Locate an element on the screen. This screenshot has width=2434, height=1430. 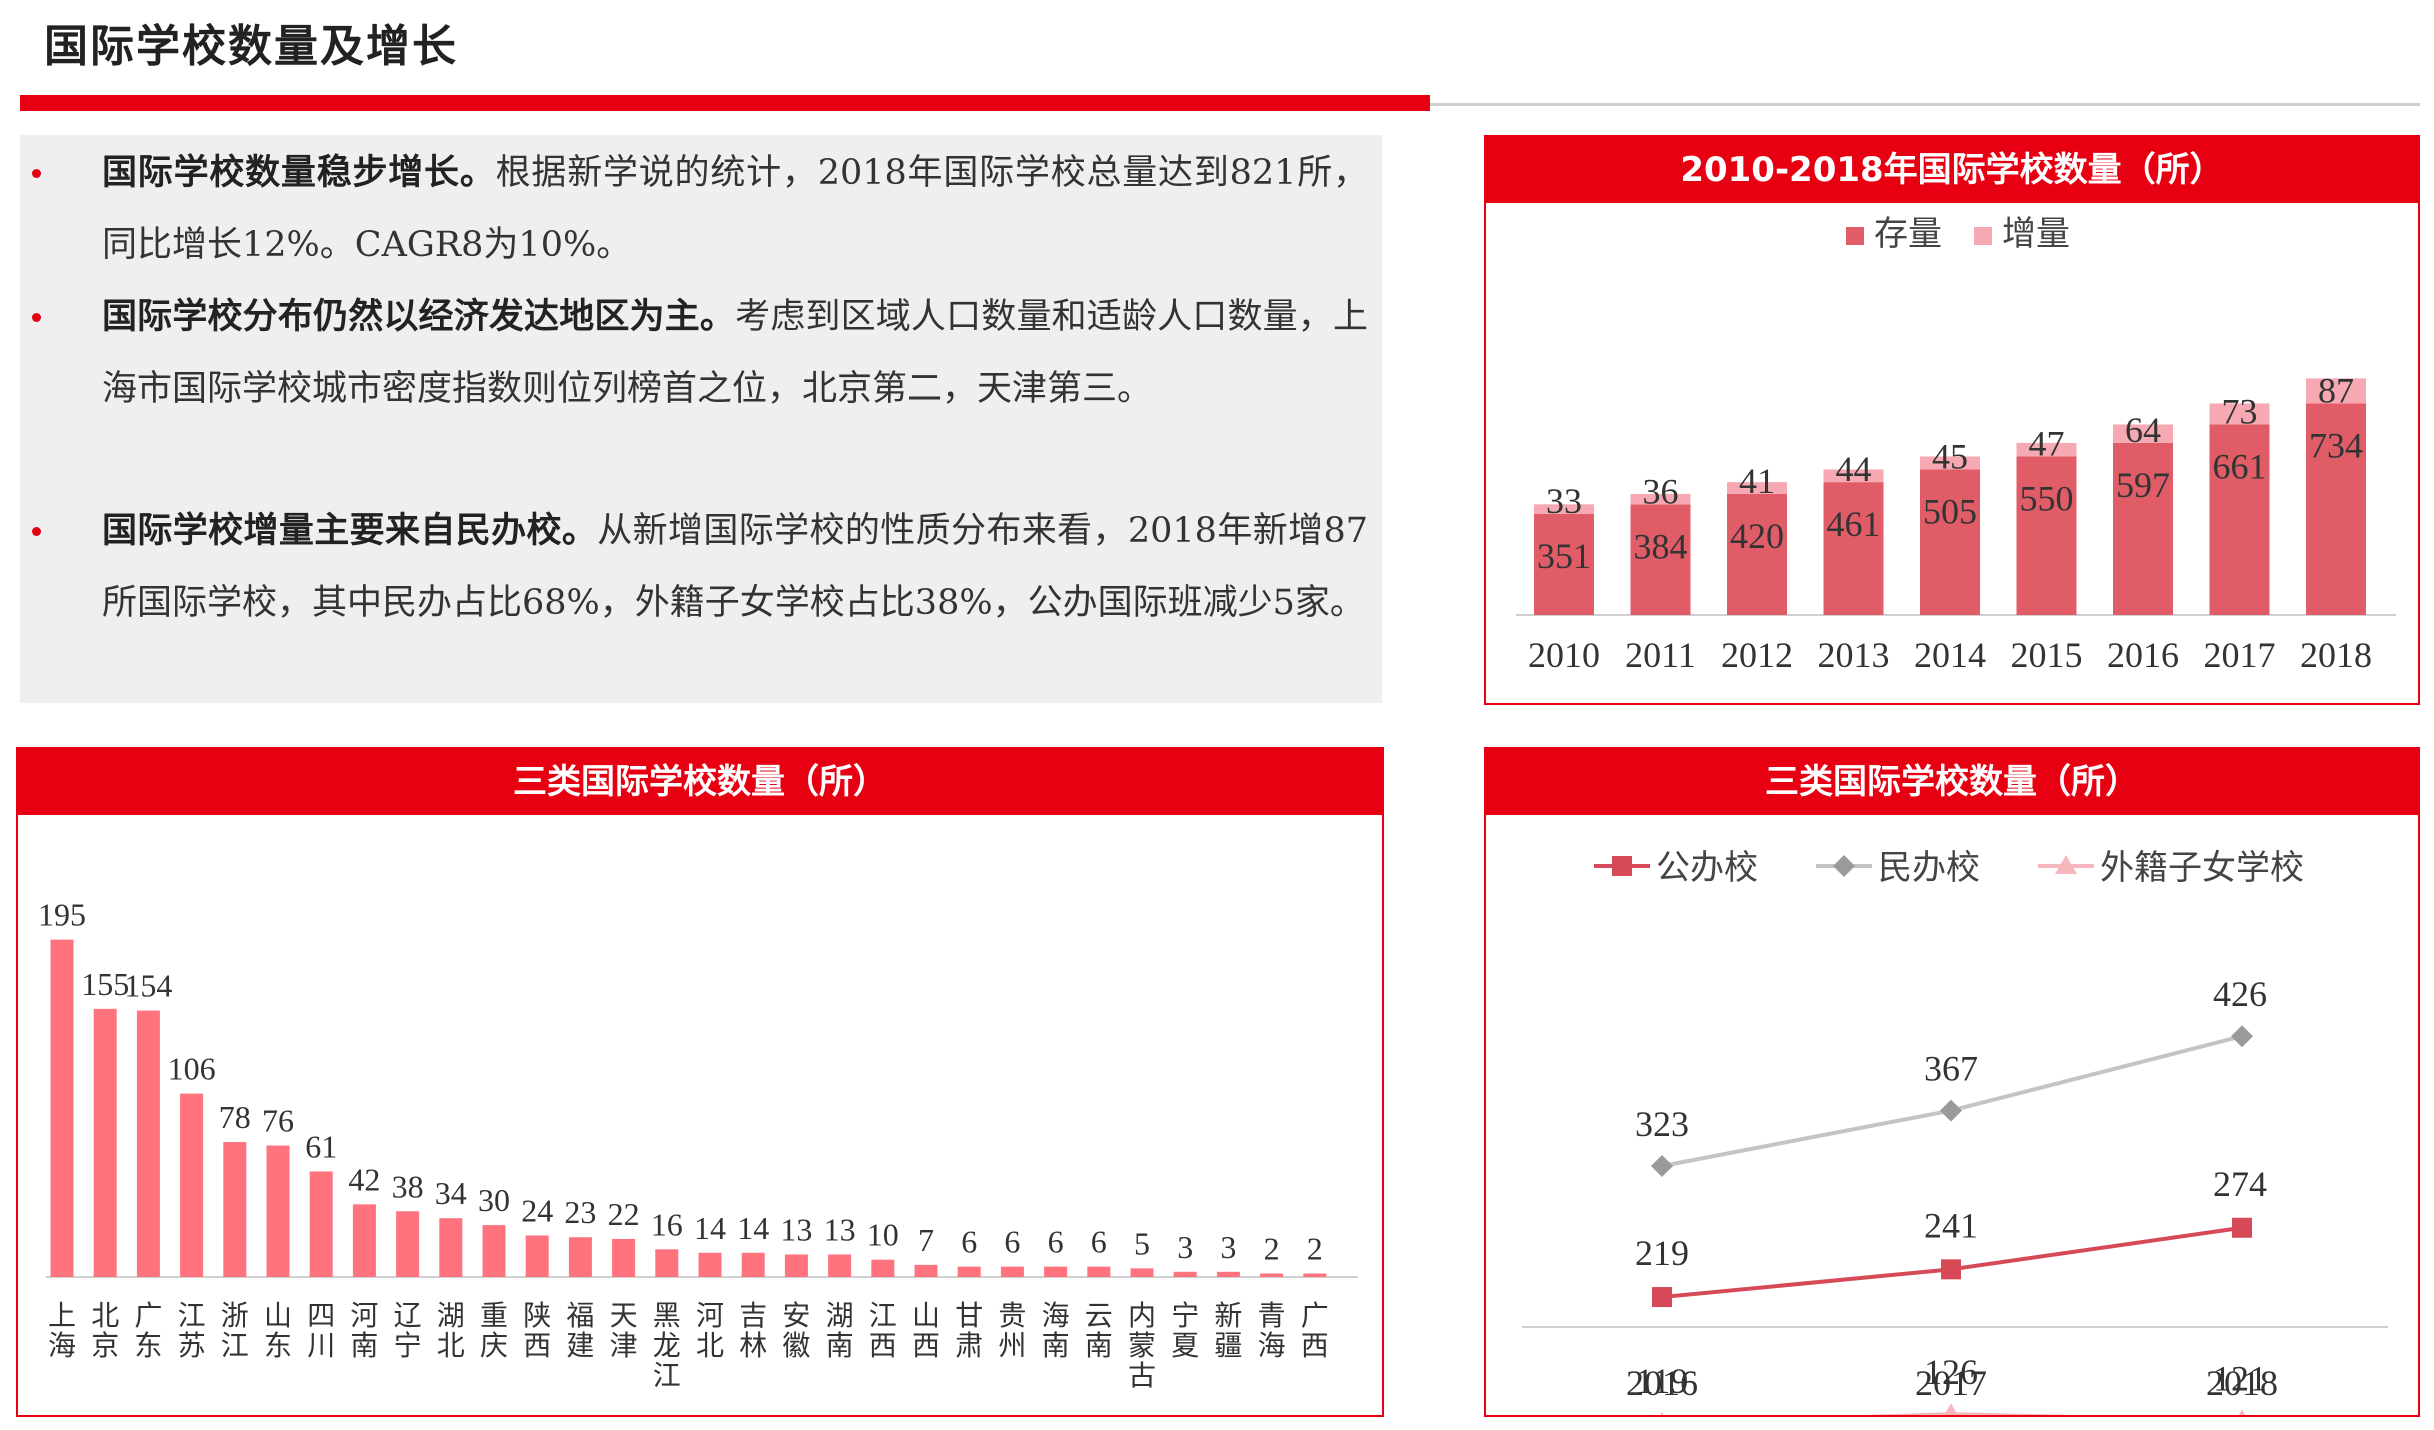
x-tick-label: 甘肃 is located at coordinates (969, 1331).